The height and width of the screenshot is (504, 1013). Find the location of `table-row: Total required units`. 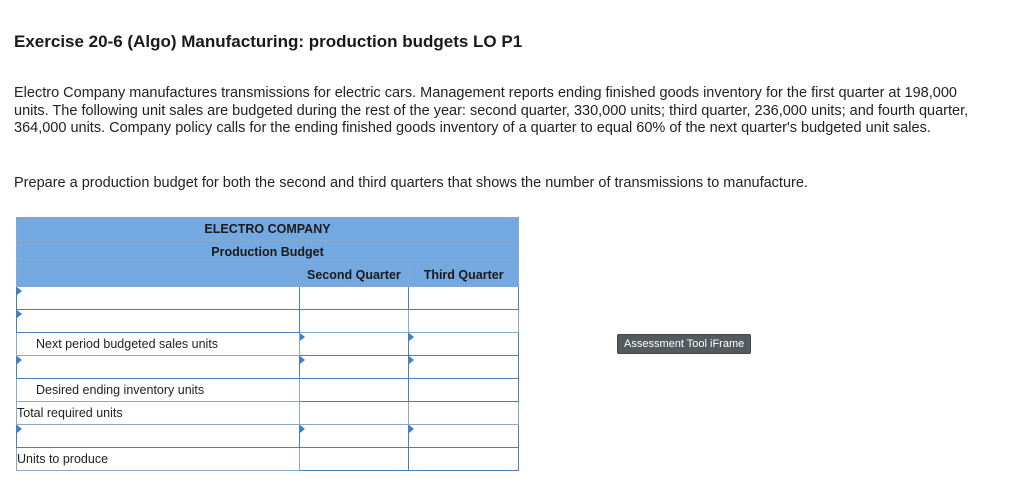

table-row: Total required units is located at coordinates (267, 413).